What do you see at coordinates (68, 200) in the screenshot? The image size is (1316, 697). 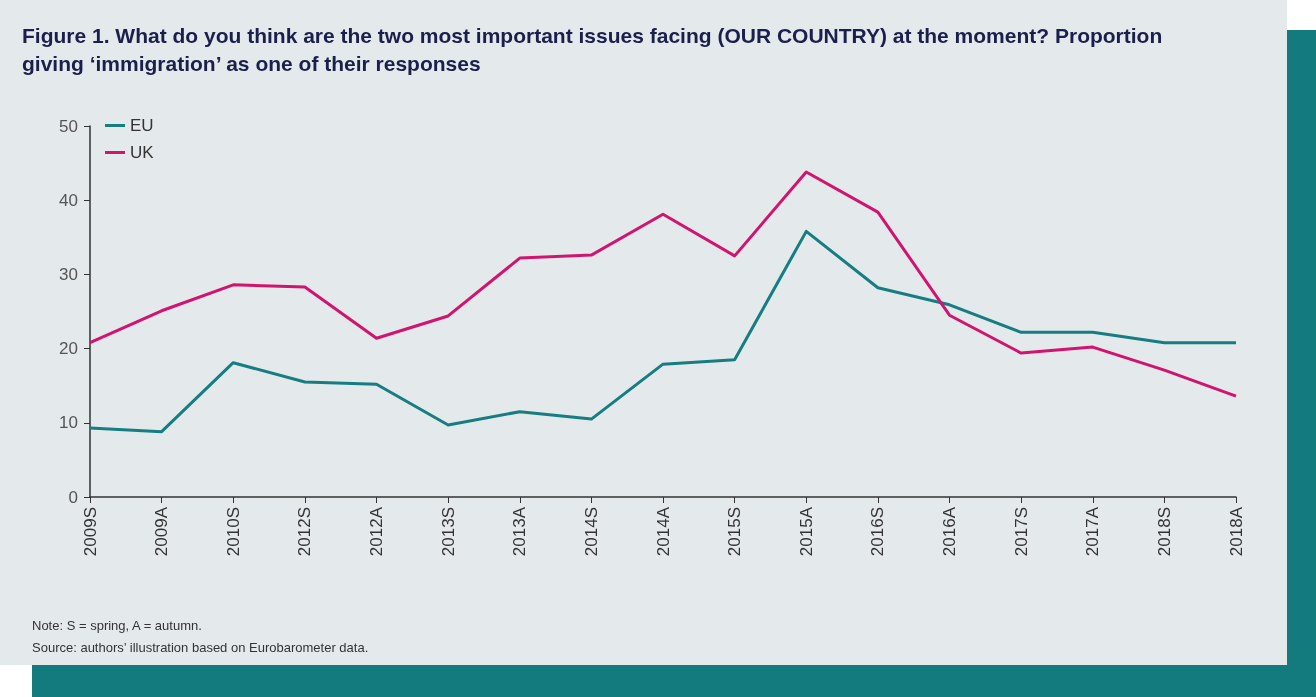 I see `y-tick-label: 40` at bounding box center [68, 200].